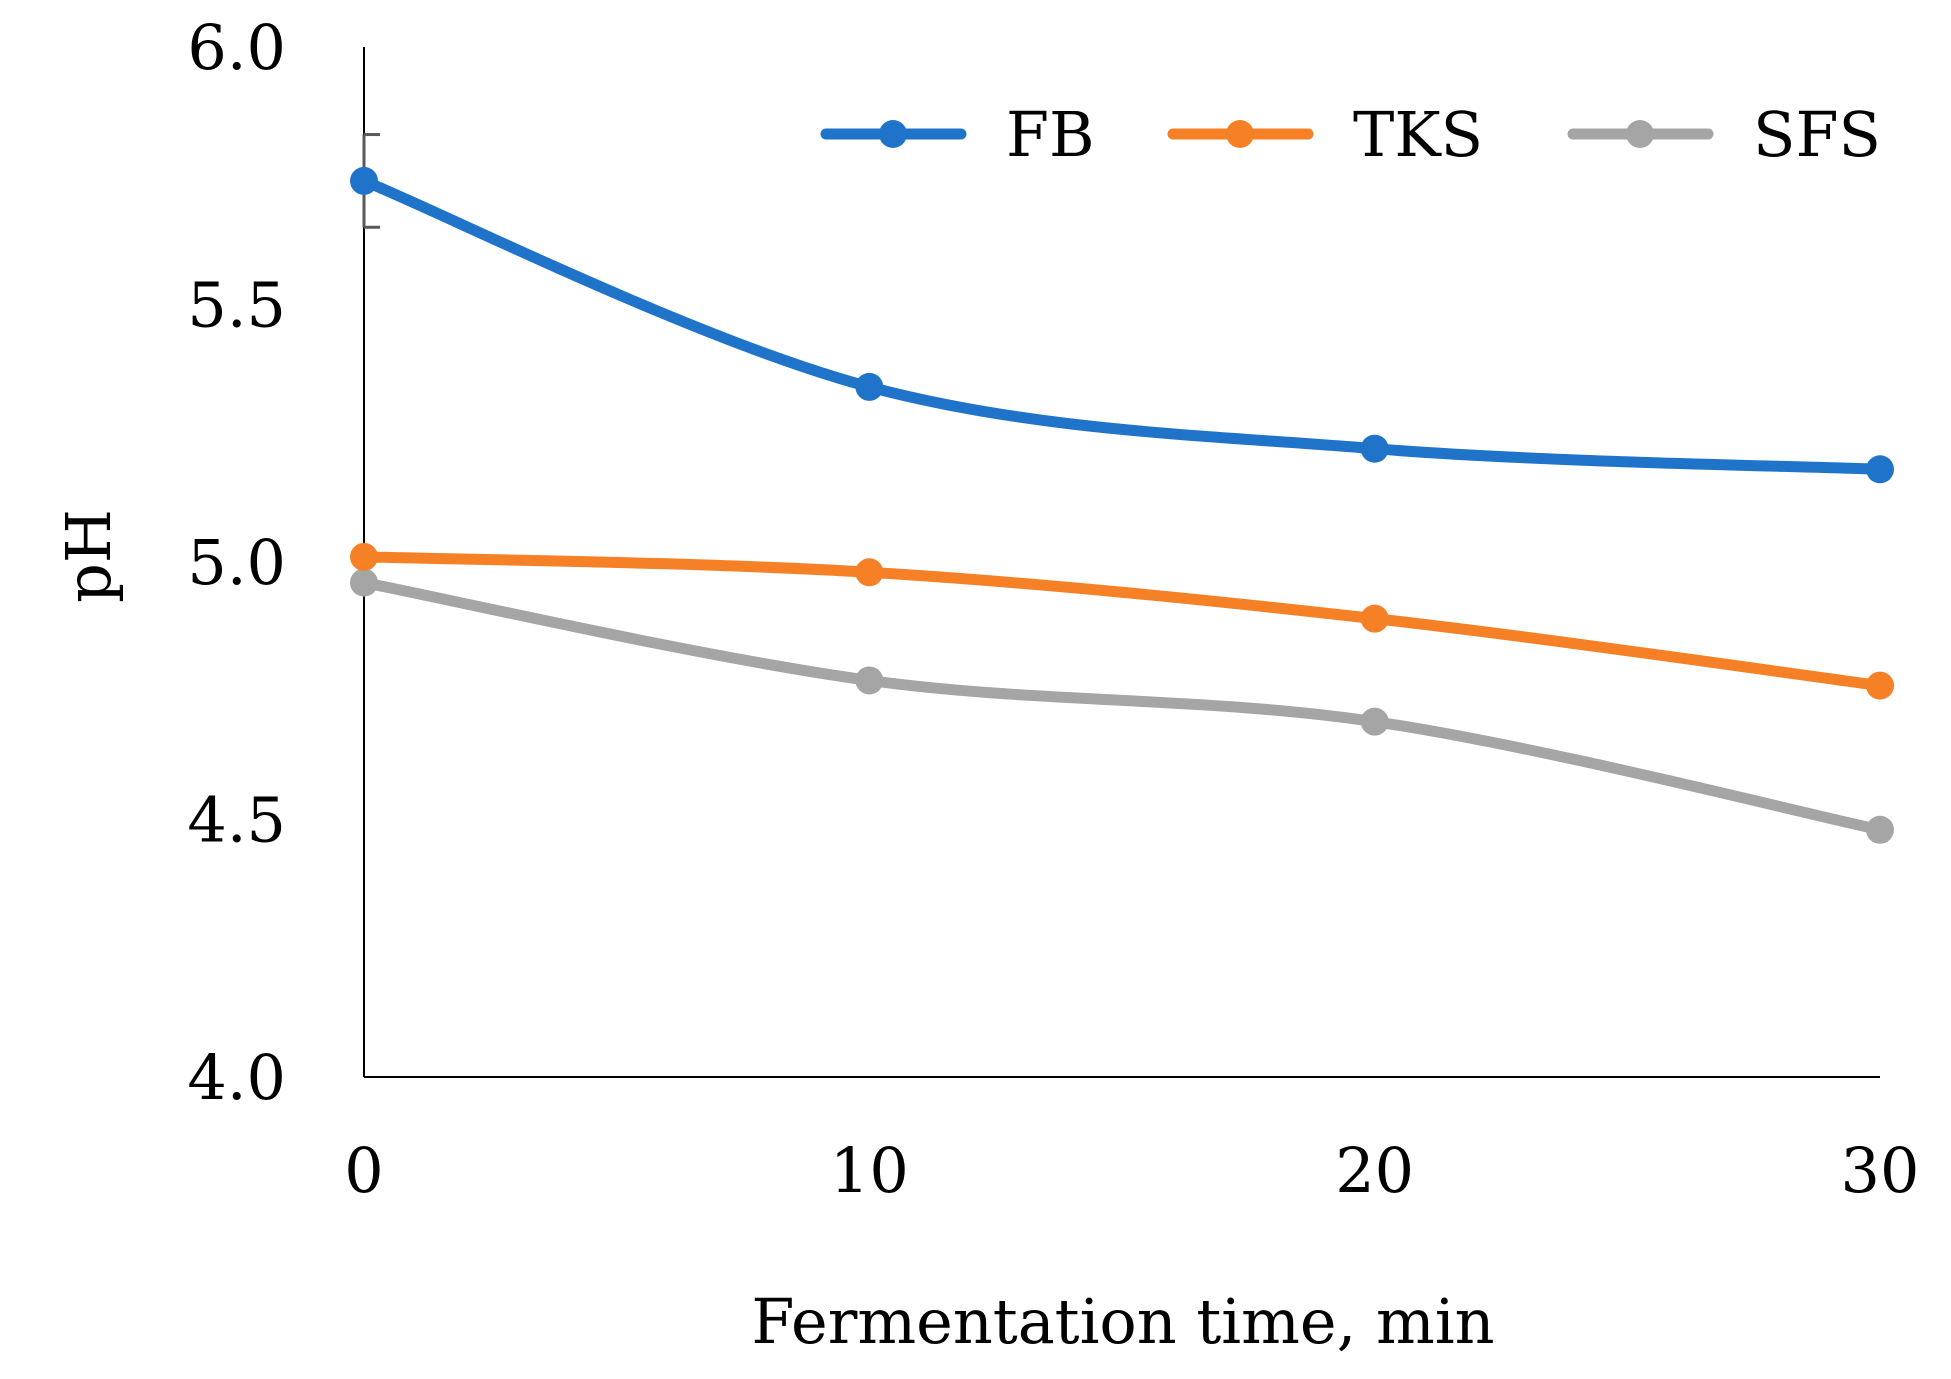 This screenshot has height=1379, width=1951. I want to click on y-tick-label: 4.0, so click(236, 1077).